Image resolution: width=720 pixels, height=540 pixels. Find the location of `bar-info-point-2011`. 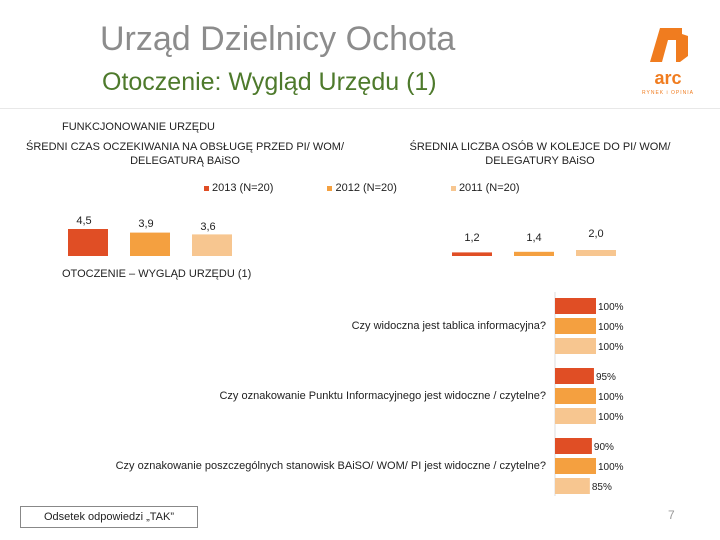

bar-info-point-2011 is located at coordinates (575, 416).